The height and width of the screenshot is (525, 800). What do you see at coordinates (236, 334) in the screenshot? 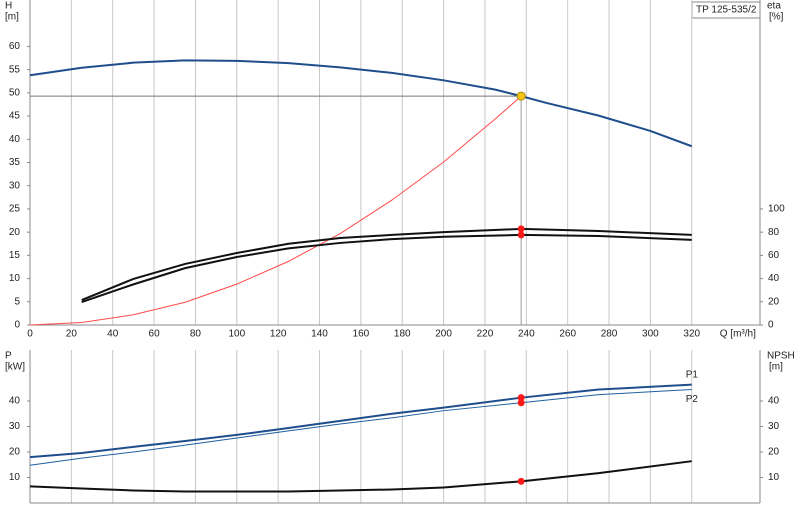
I see `x-tick-label: 100` at bounding box center [236, 334].